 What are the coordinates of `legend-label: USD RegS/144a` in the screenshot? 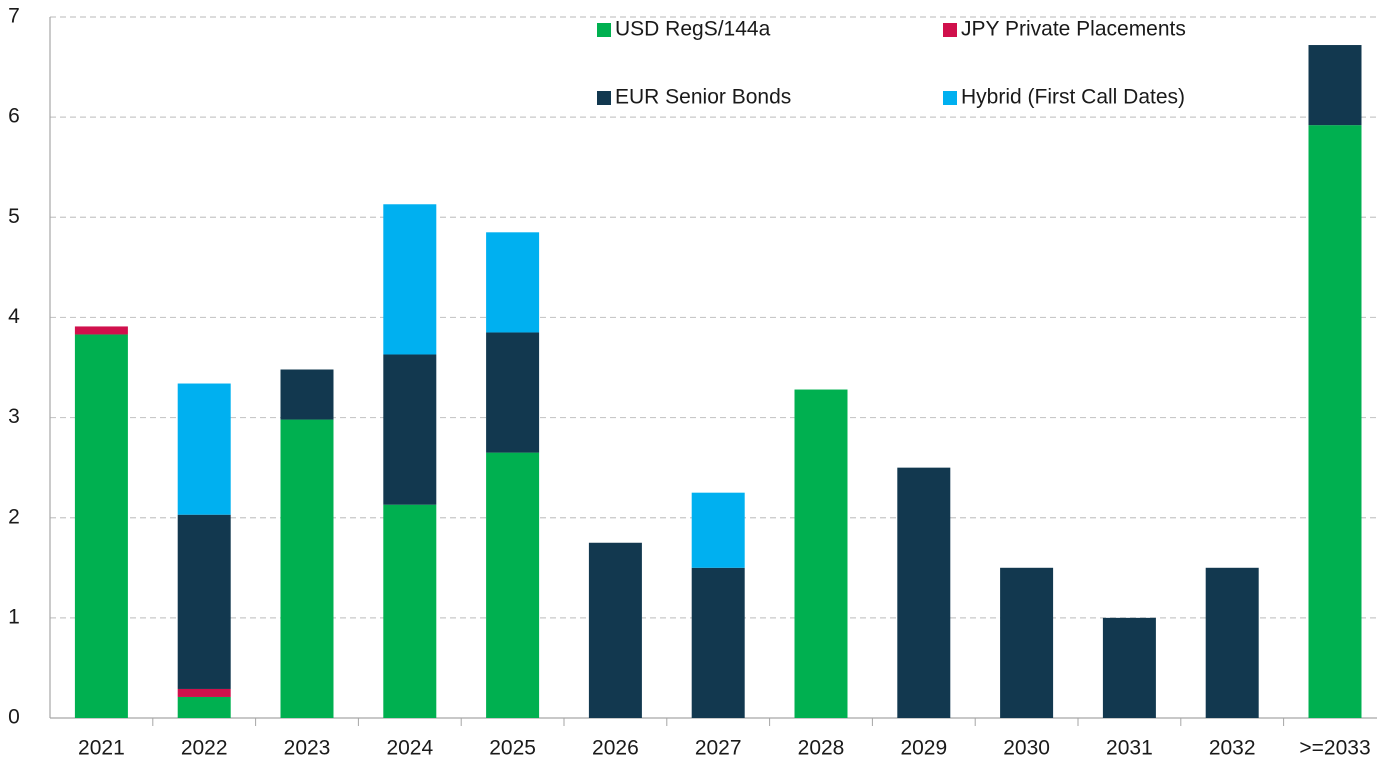 It's located at (693, 29).